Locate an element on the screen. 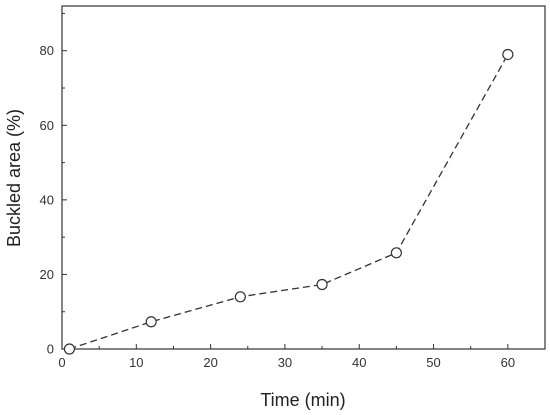  x-tick-label: 30 is located at coordinates (285, 362).